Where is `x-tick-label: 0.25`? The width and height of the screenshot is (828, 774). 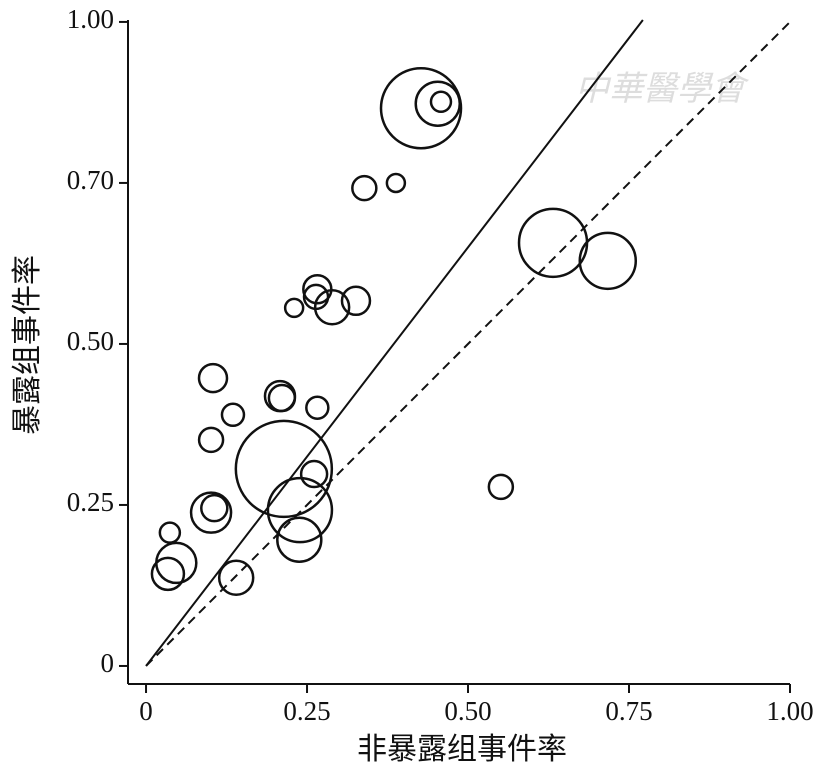 x-tick-label: 0.25 is located at coordinates (306, 711).